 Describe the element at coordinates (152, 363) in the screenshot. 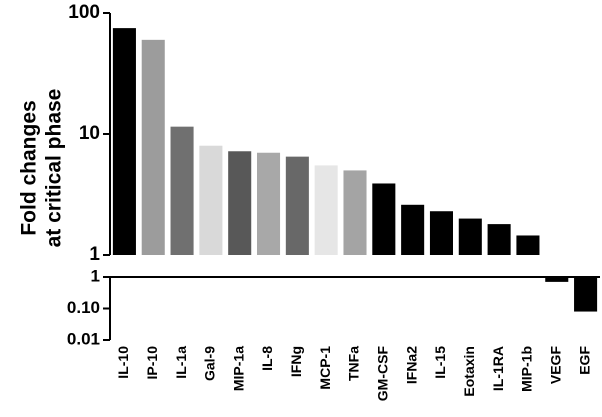

I see `x-tick-label: IP-10` at that location.